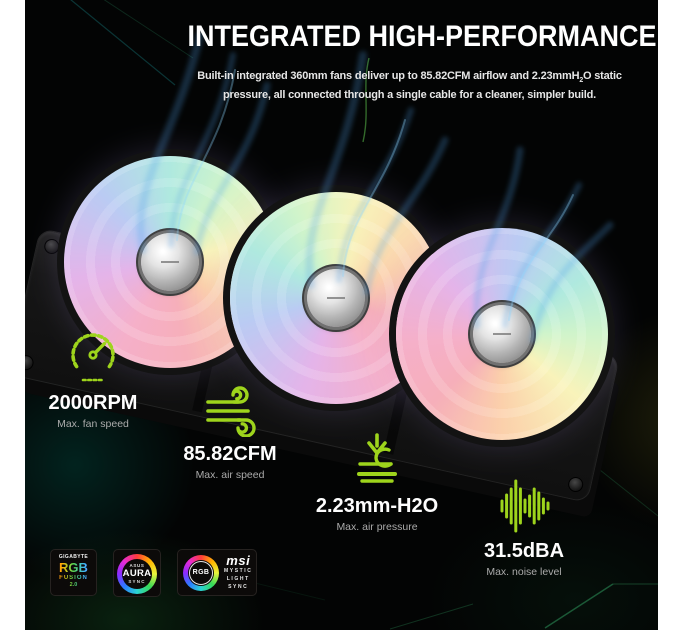  What do you see at coordinates (73, 578) in the screenshot?
I see `fusion-text: FUSION` at bounding box center [73, 578].